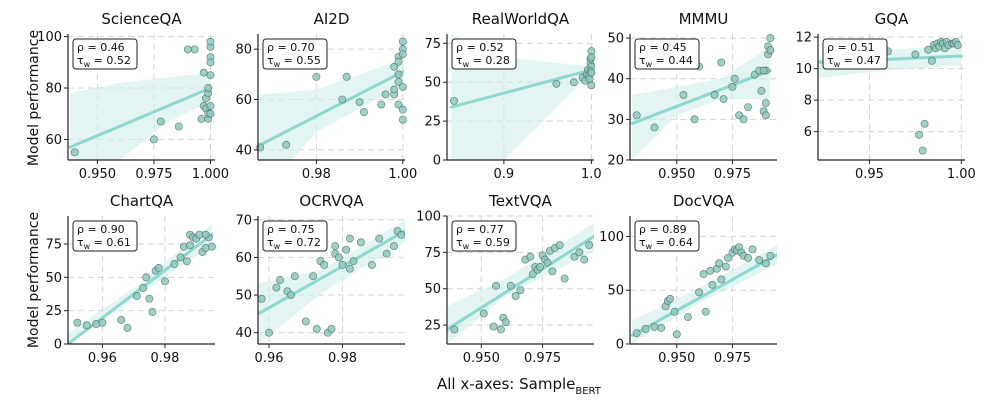 Image resolution: width=997 pixels, height=407 pixels. I want to click on rho-stat: ρ = 0.75, so click(291, 229).